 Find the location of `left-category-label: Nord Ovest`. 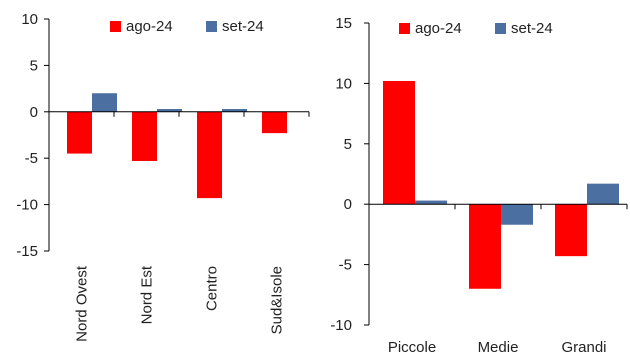

left-category-label: Nord Ovest is located at coordinates (82, 303).